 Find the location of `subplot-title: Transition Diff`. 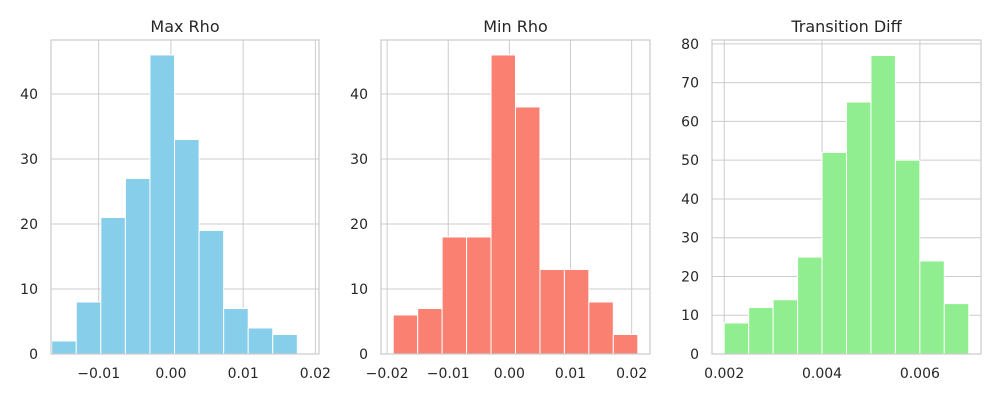

subplot-title: Transition Diff is located at coordinates (846, 26).